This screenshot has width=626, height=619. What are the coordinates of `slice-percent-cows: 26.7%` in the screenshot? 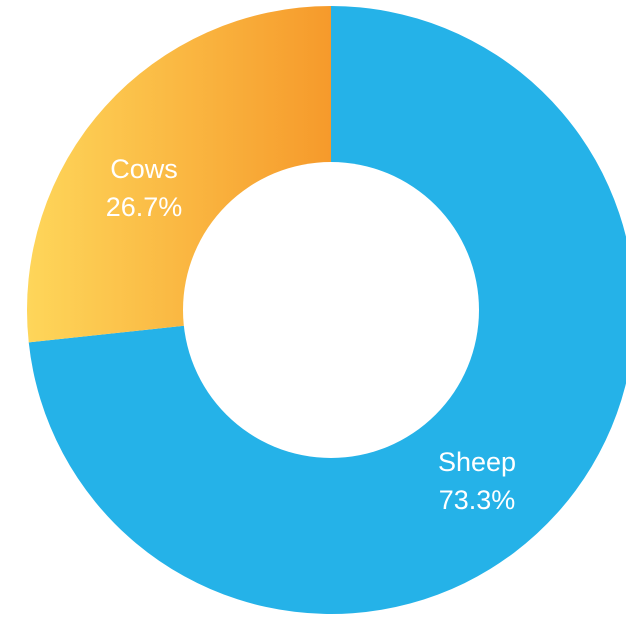 It's located at (144, 207).